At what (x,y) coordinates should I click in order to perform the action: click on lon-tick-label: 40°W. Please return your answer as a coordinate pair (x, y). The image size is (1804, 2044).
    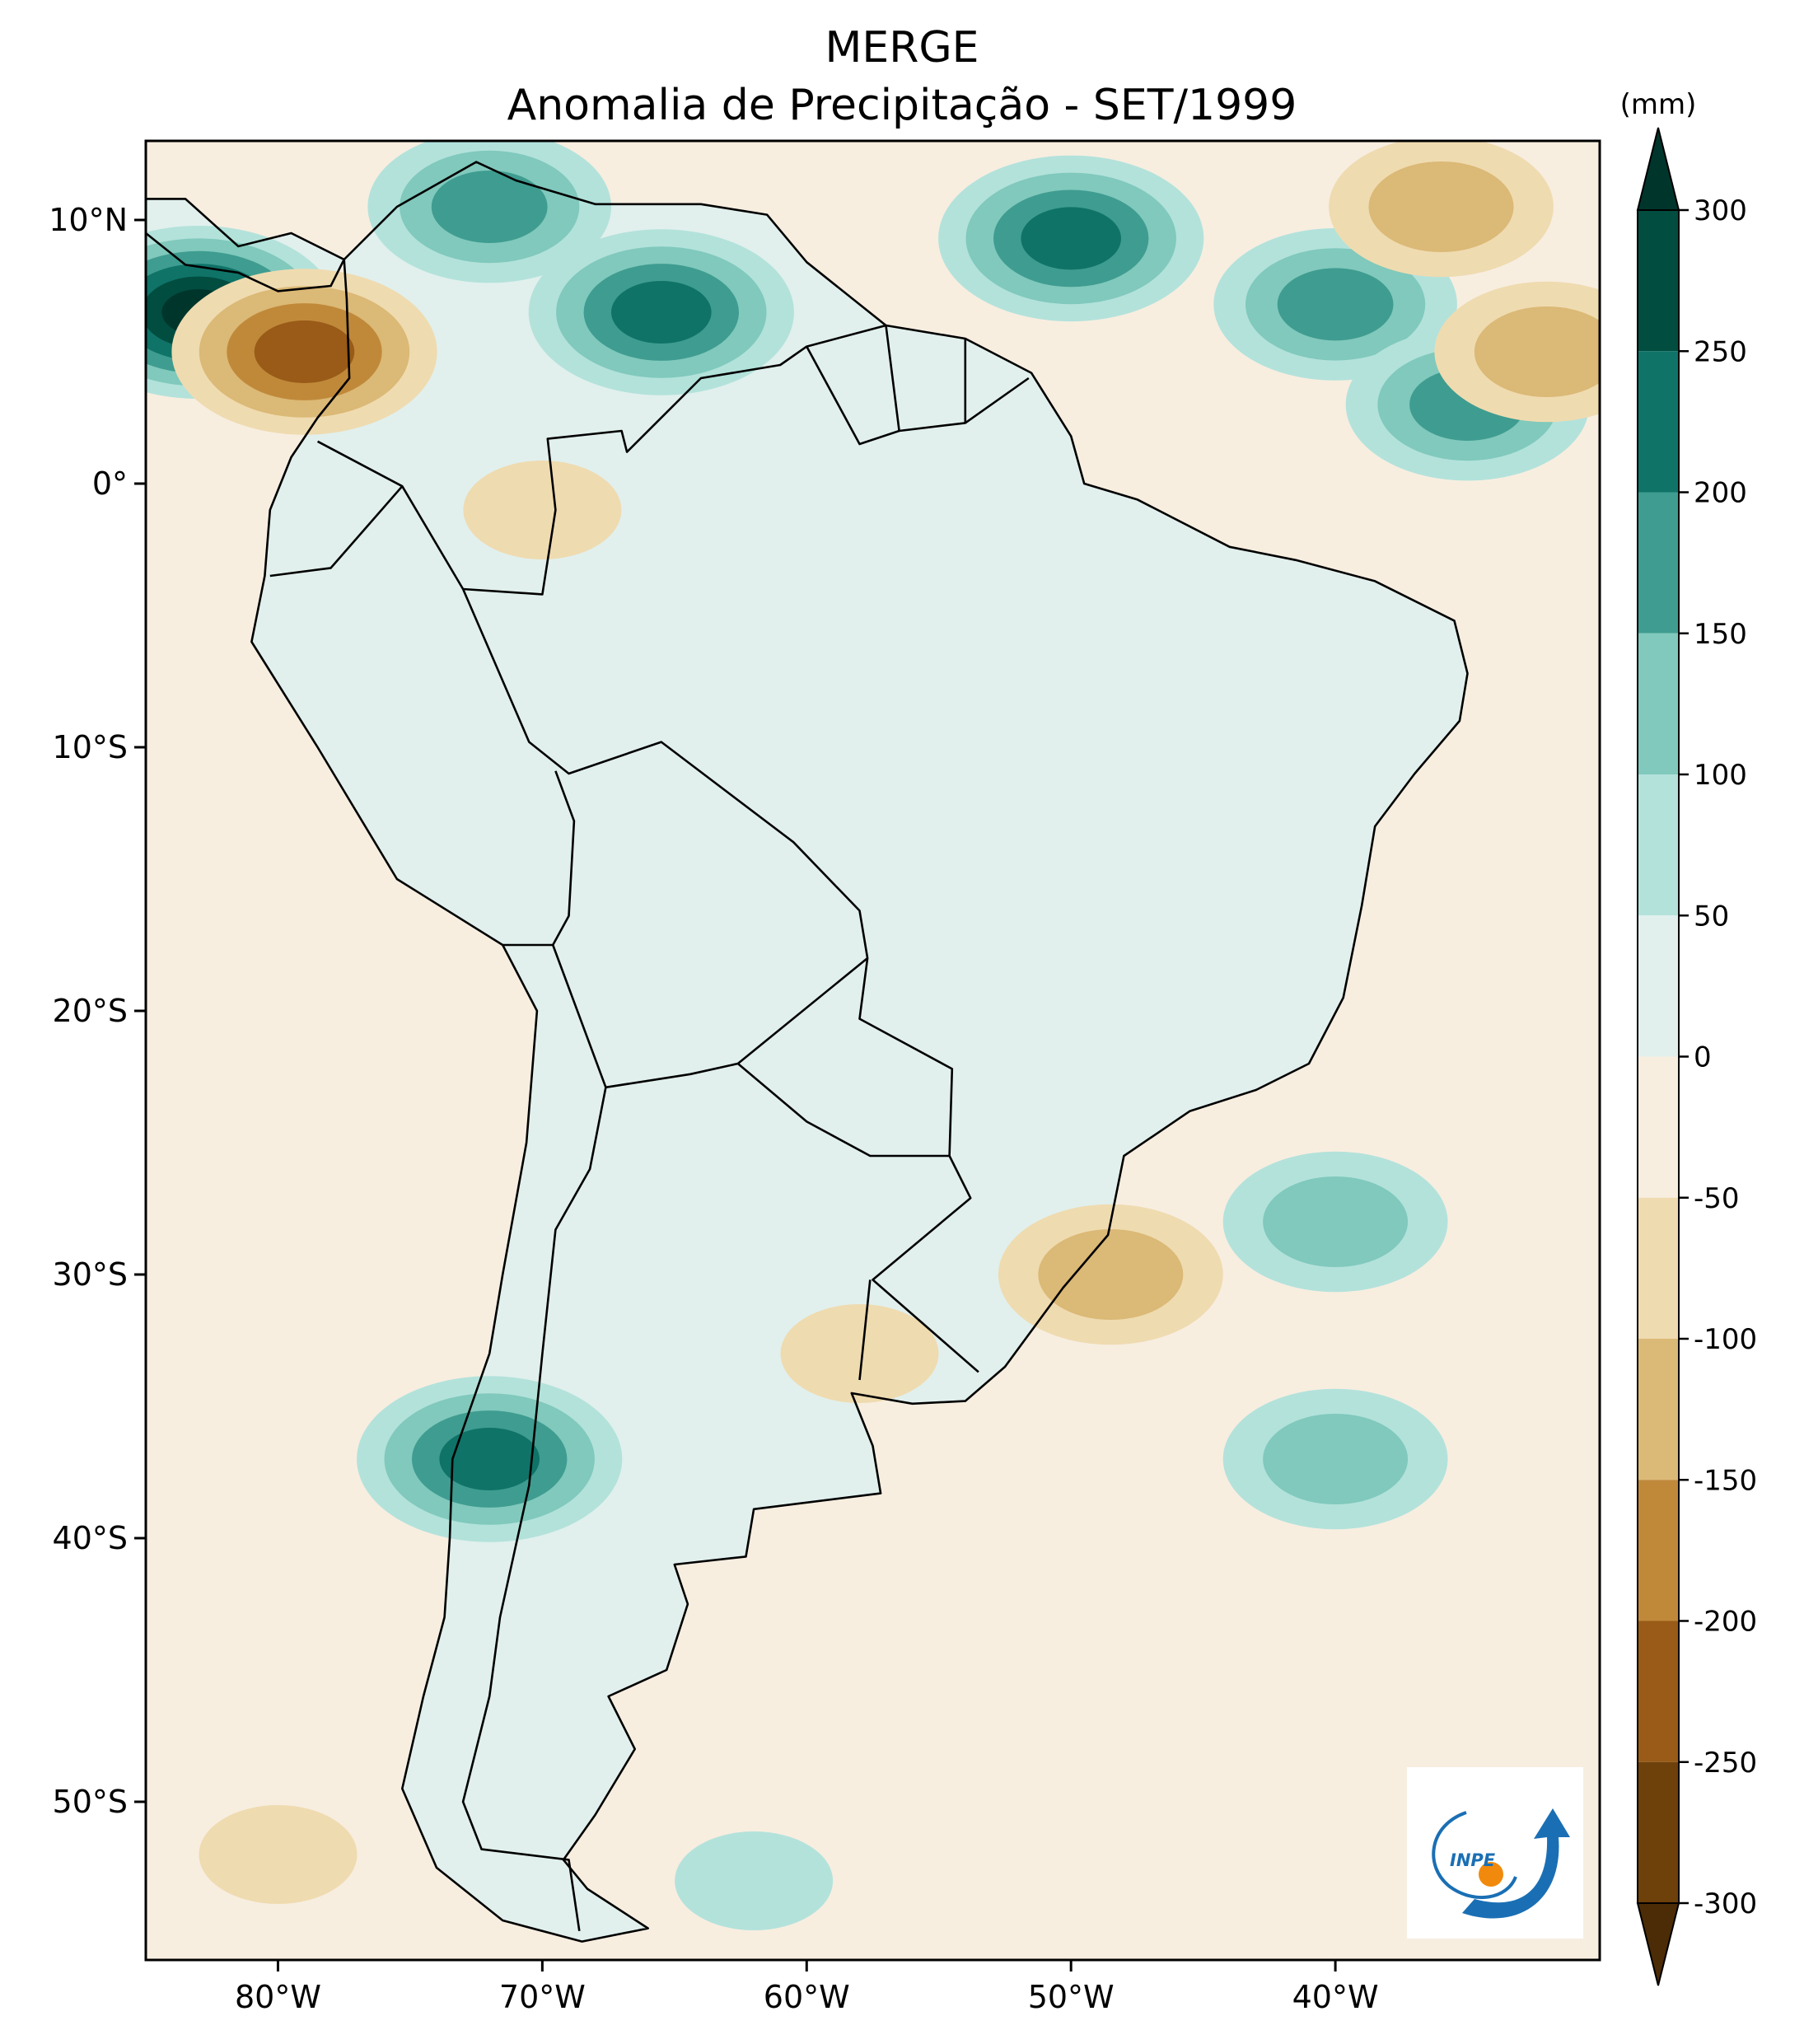
    Looking at the image, I should click on (1335, 1997).